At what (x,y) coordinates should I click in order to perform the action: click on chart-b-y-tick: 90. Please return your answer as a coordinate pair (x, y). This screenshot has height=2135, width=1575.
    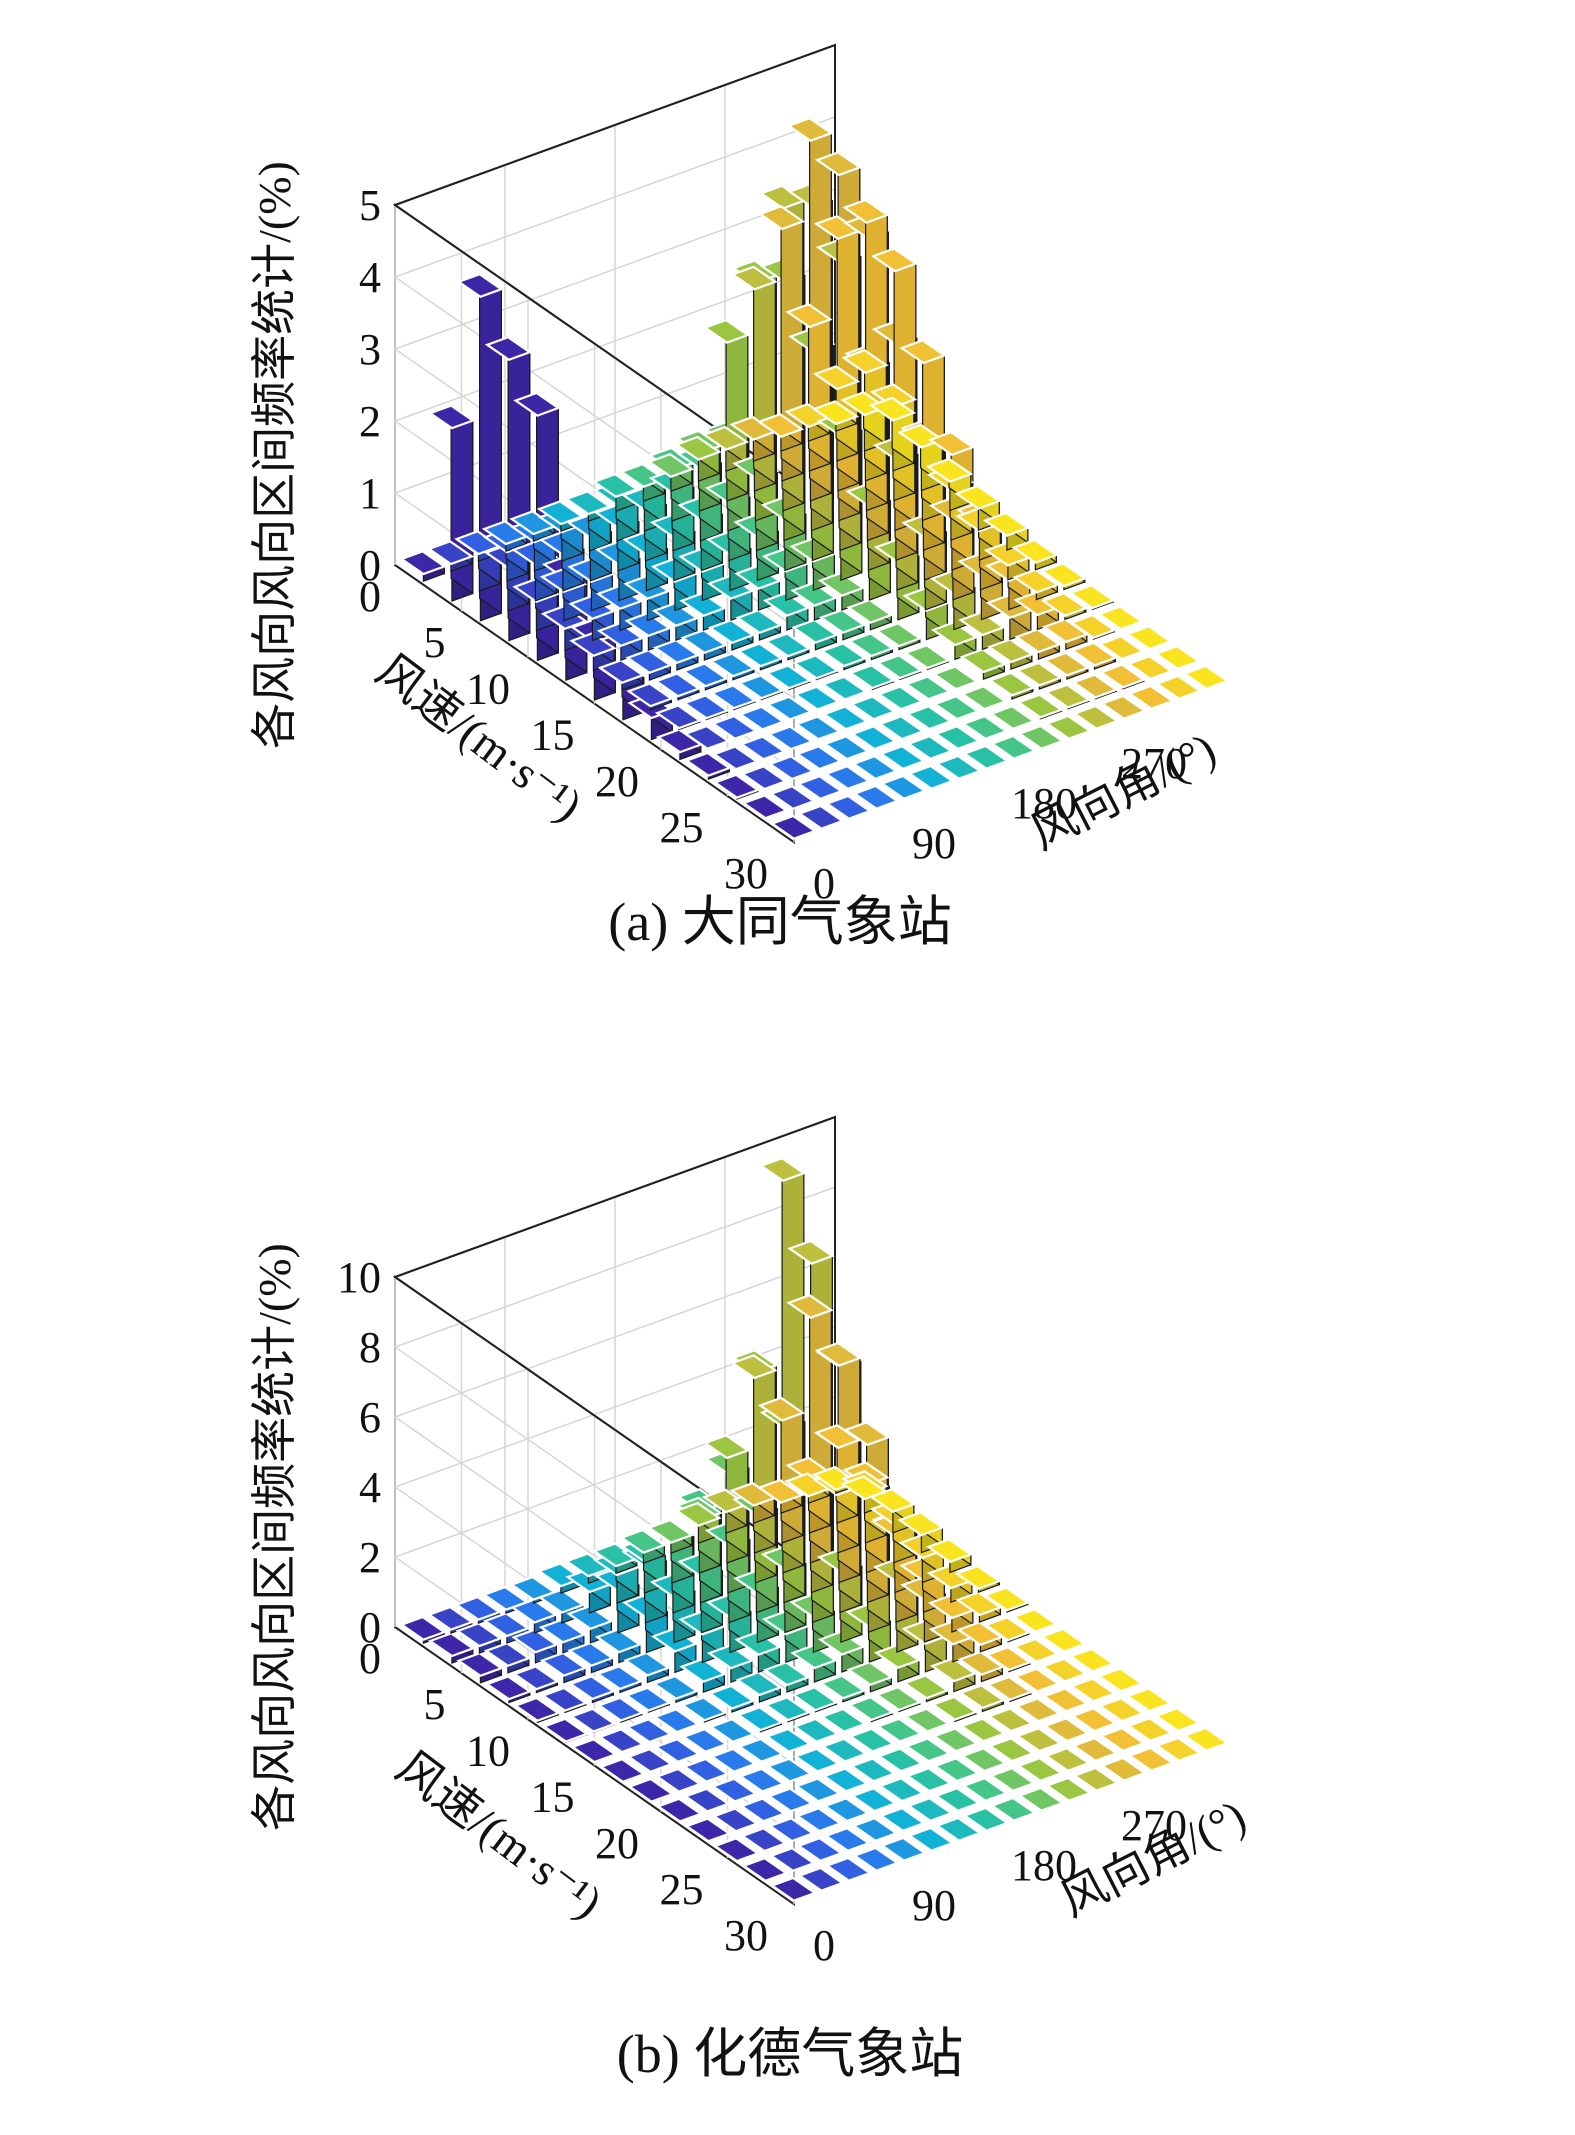
    Looking at the image, I should click on (934, 1905).